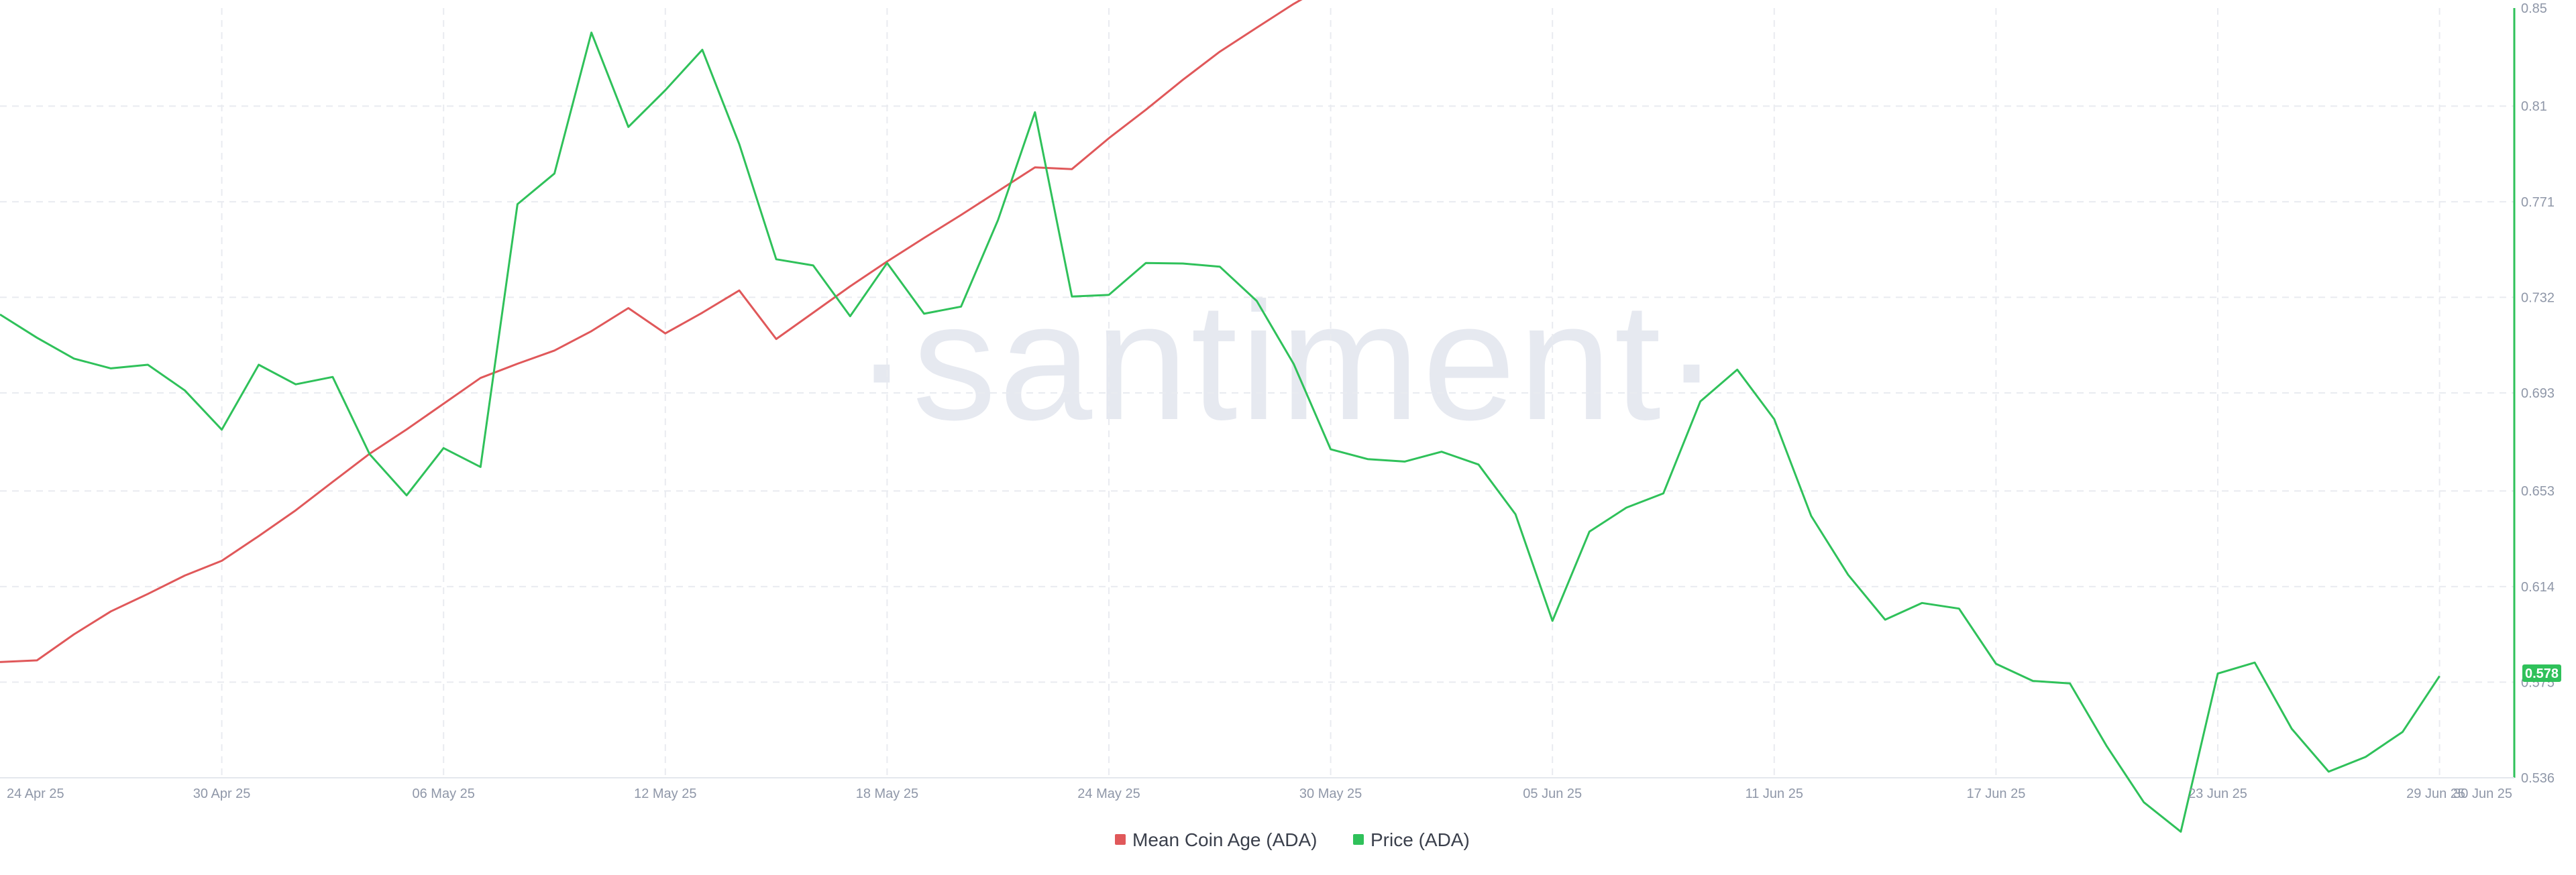 This screenshot has height=875, width=2576. I want to click on y-tick-label: 0.771, so click(2538, 202).